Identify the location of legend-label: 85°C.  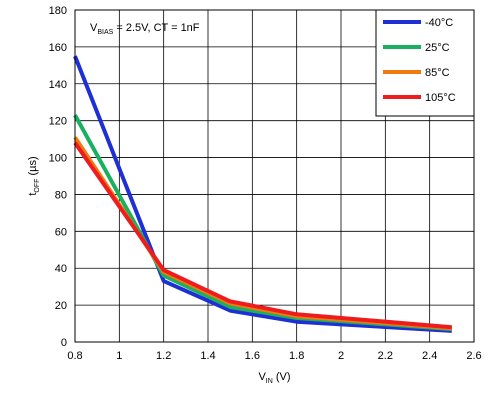
(437, 73).